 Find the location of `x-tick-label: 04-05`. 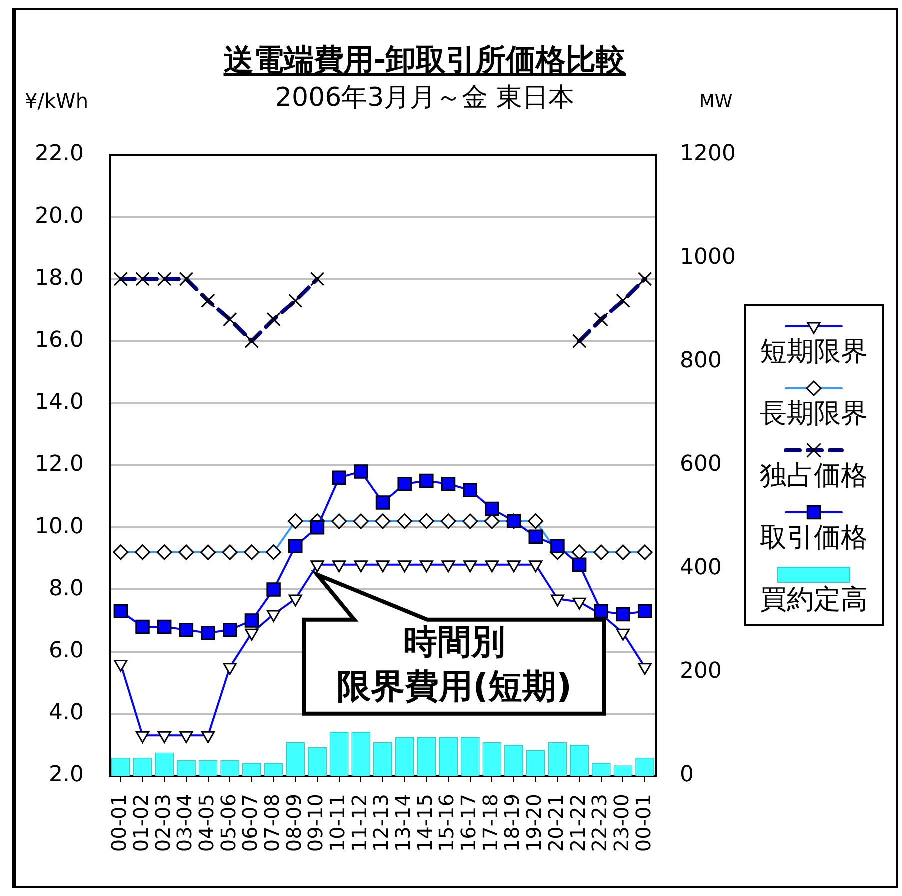

x-tick-label: 04-05 is located at coordinates (206, 823).